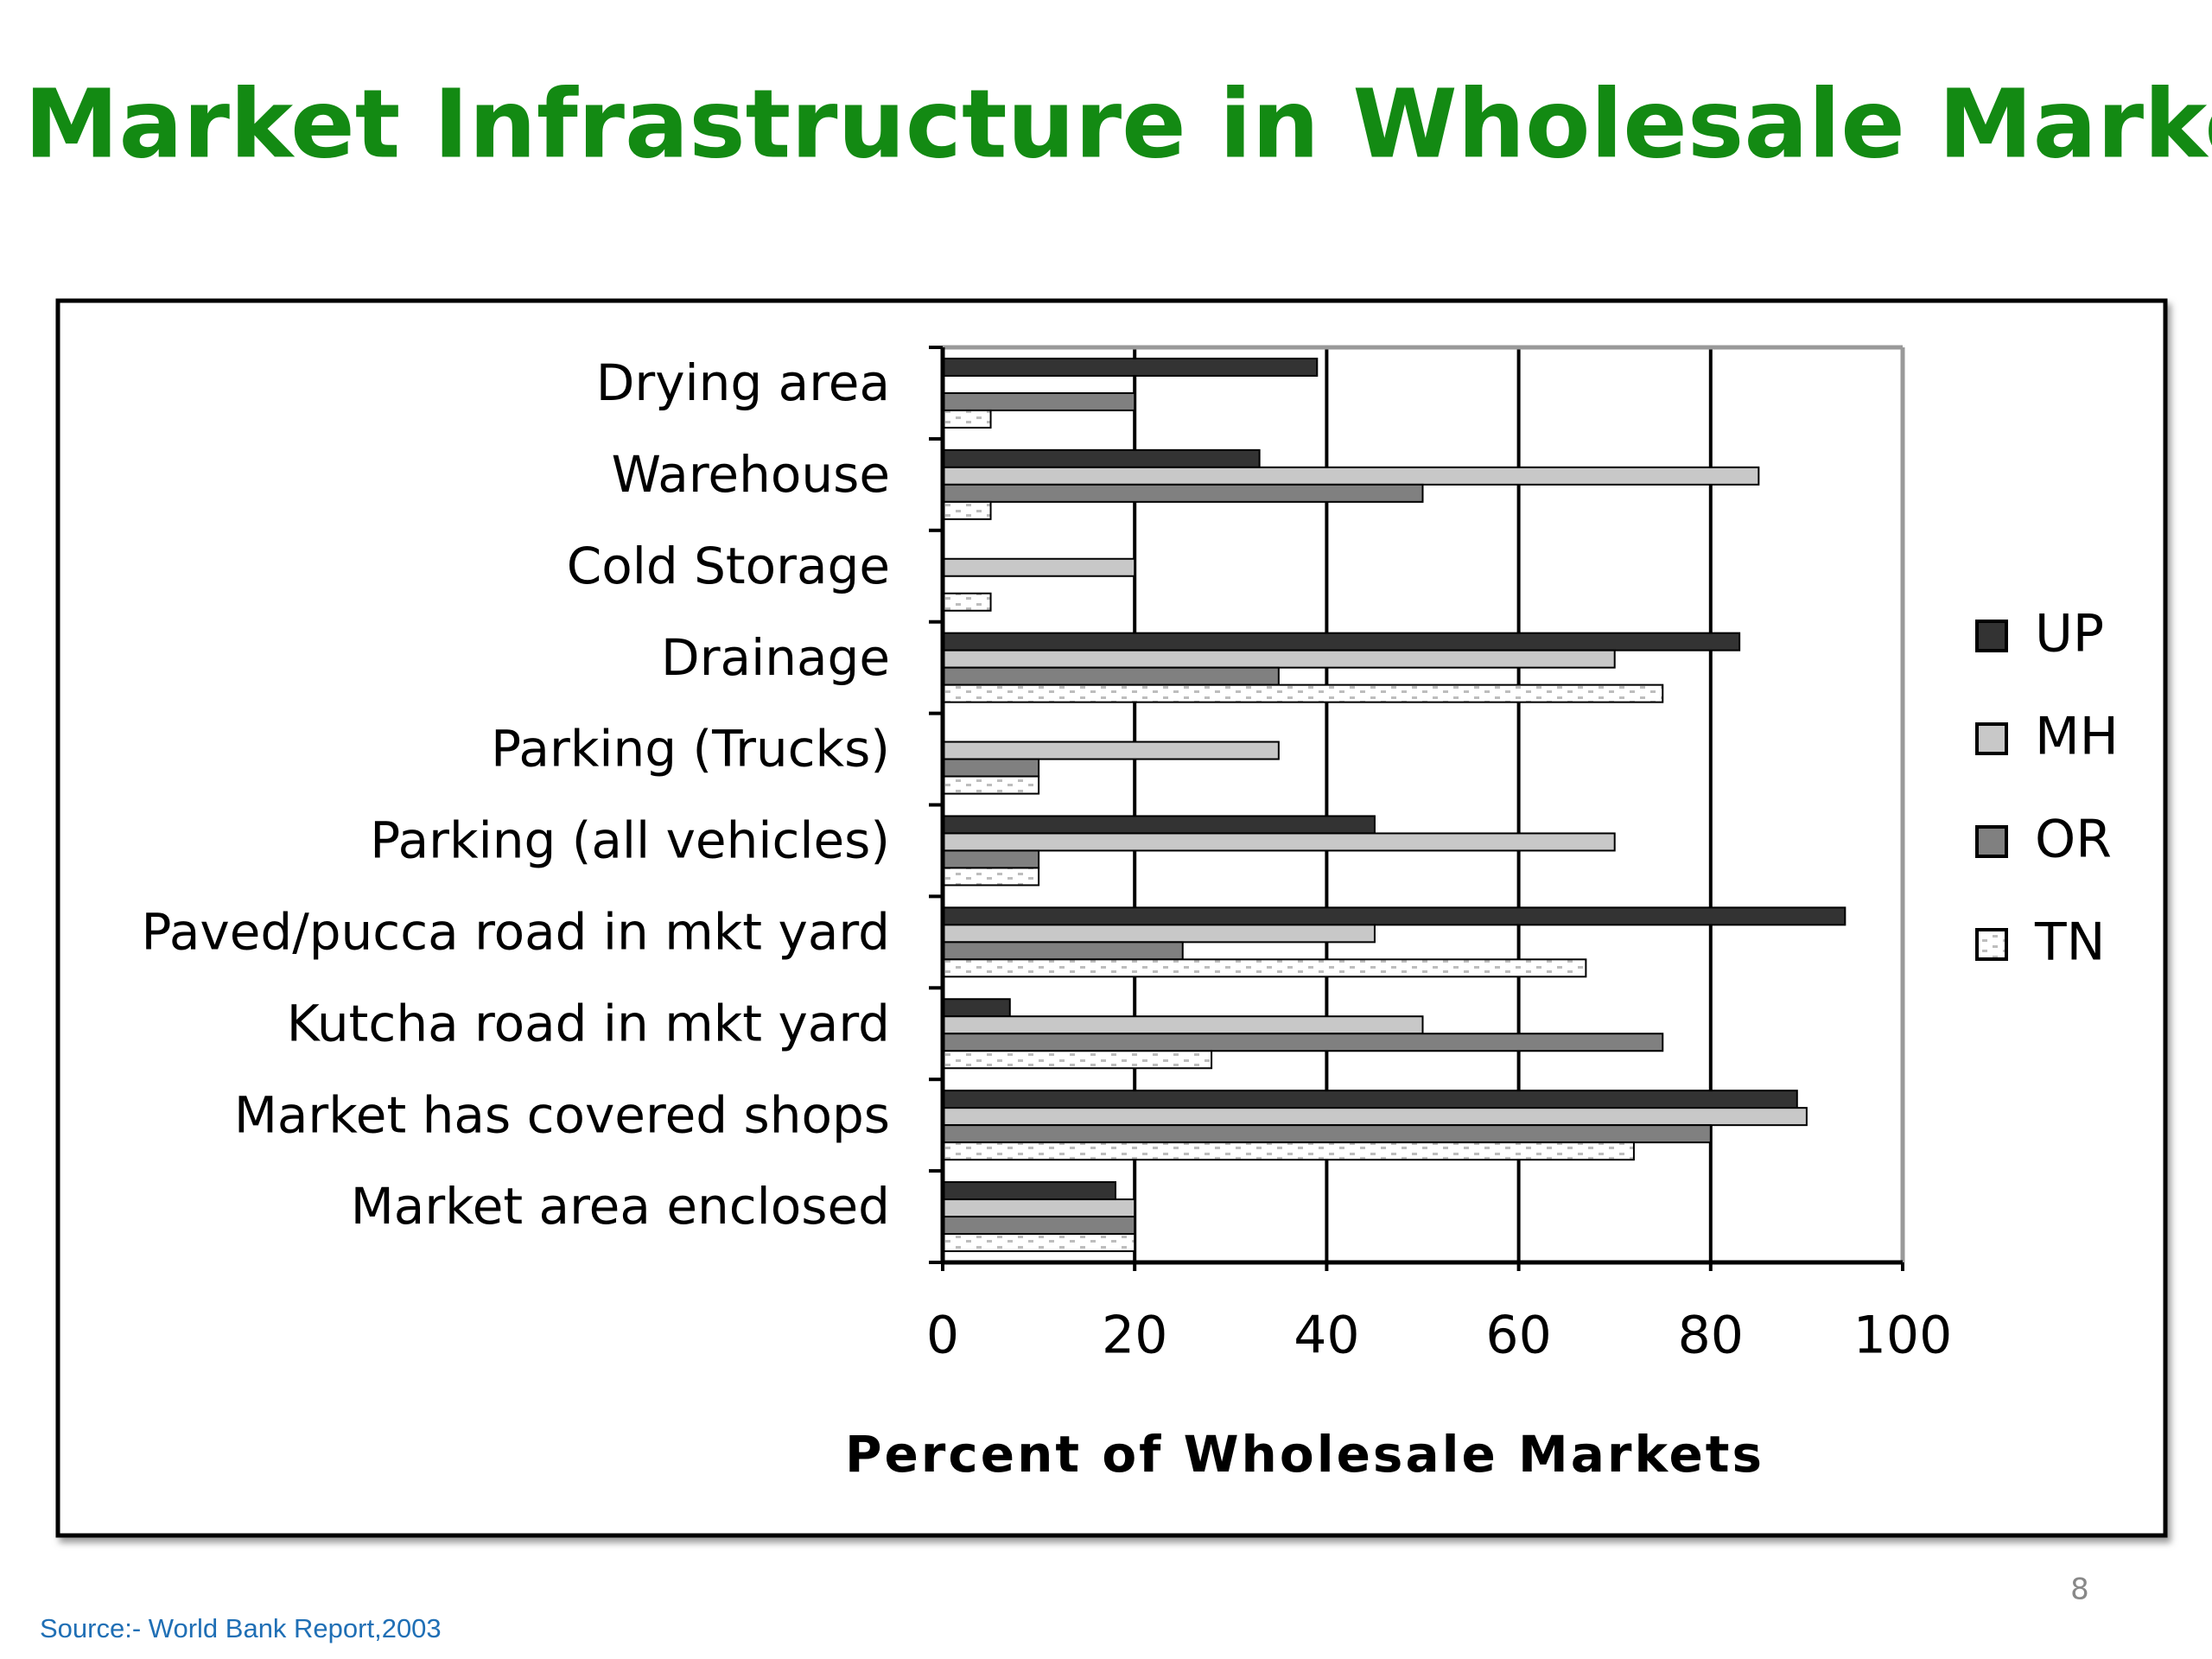 The width and height of the screenshot is (2212, 1659). I want to click on x-tick-label: 60, so click(1518, 1336).